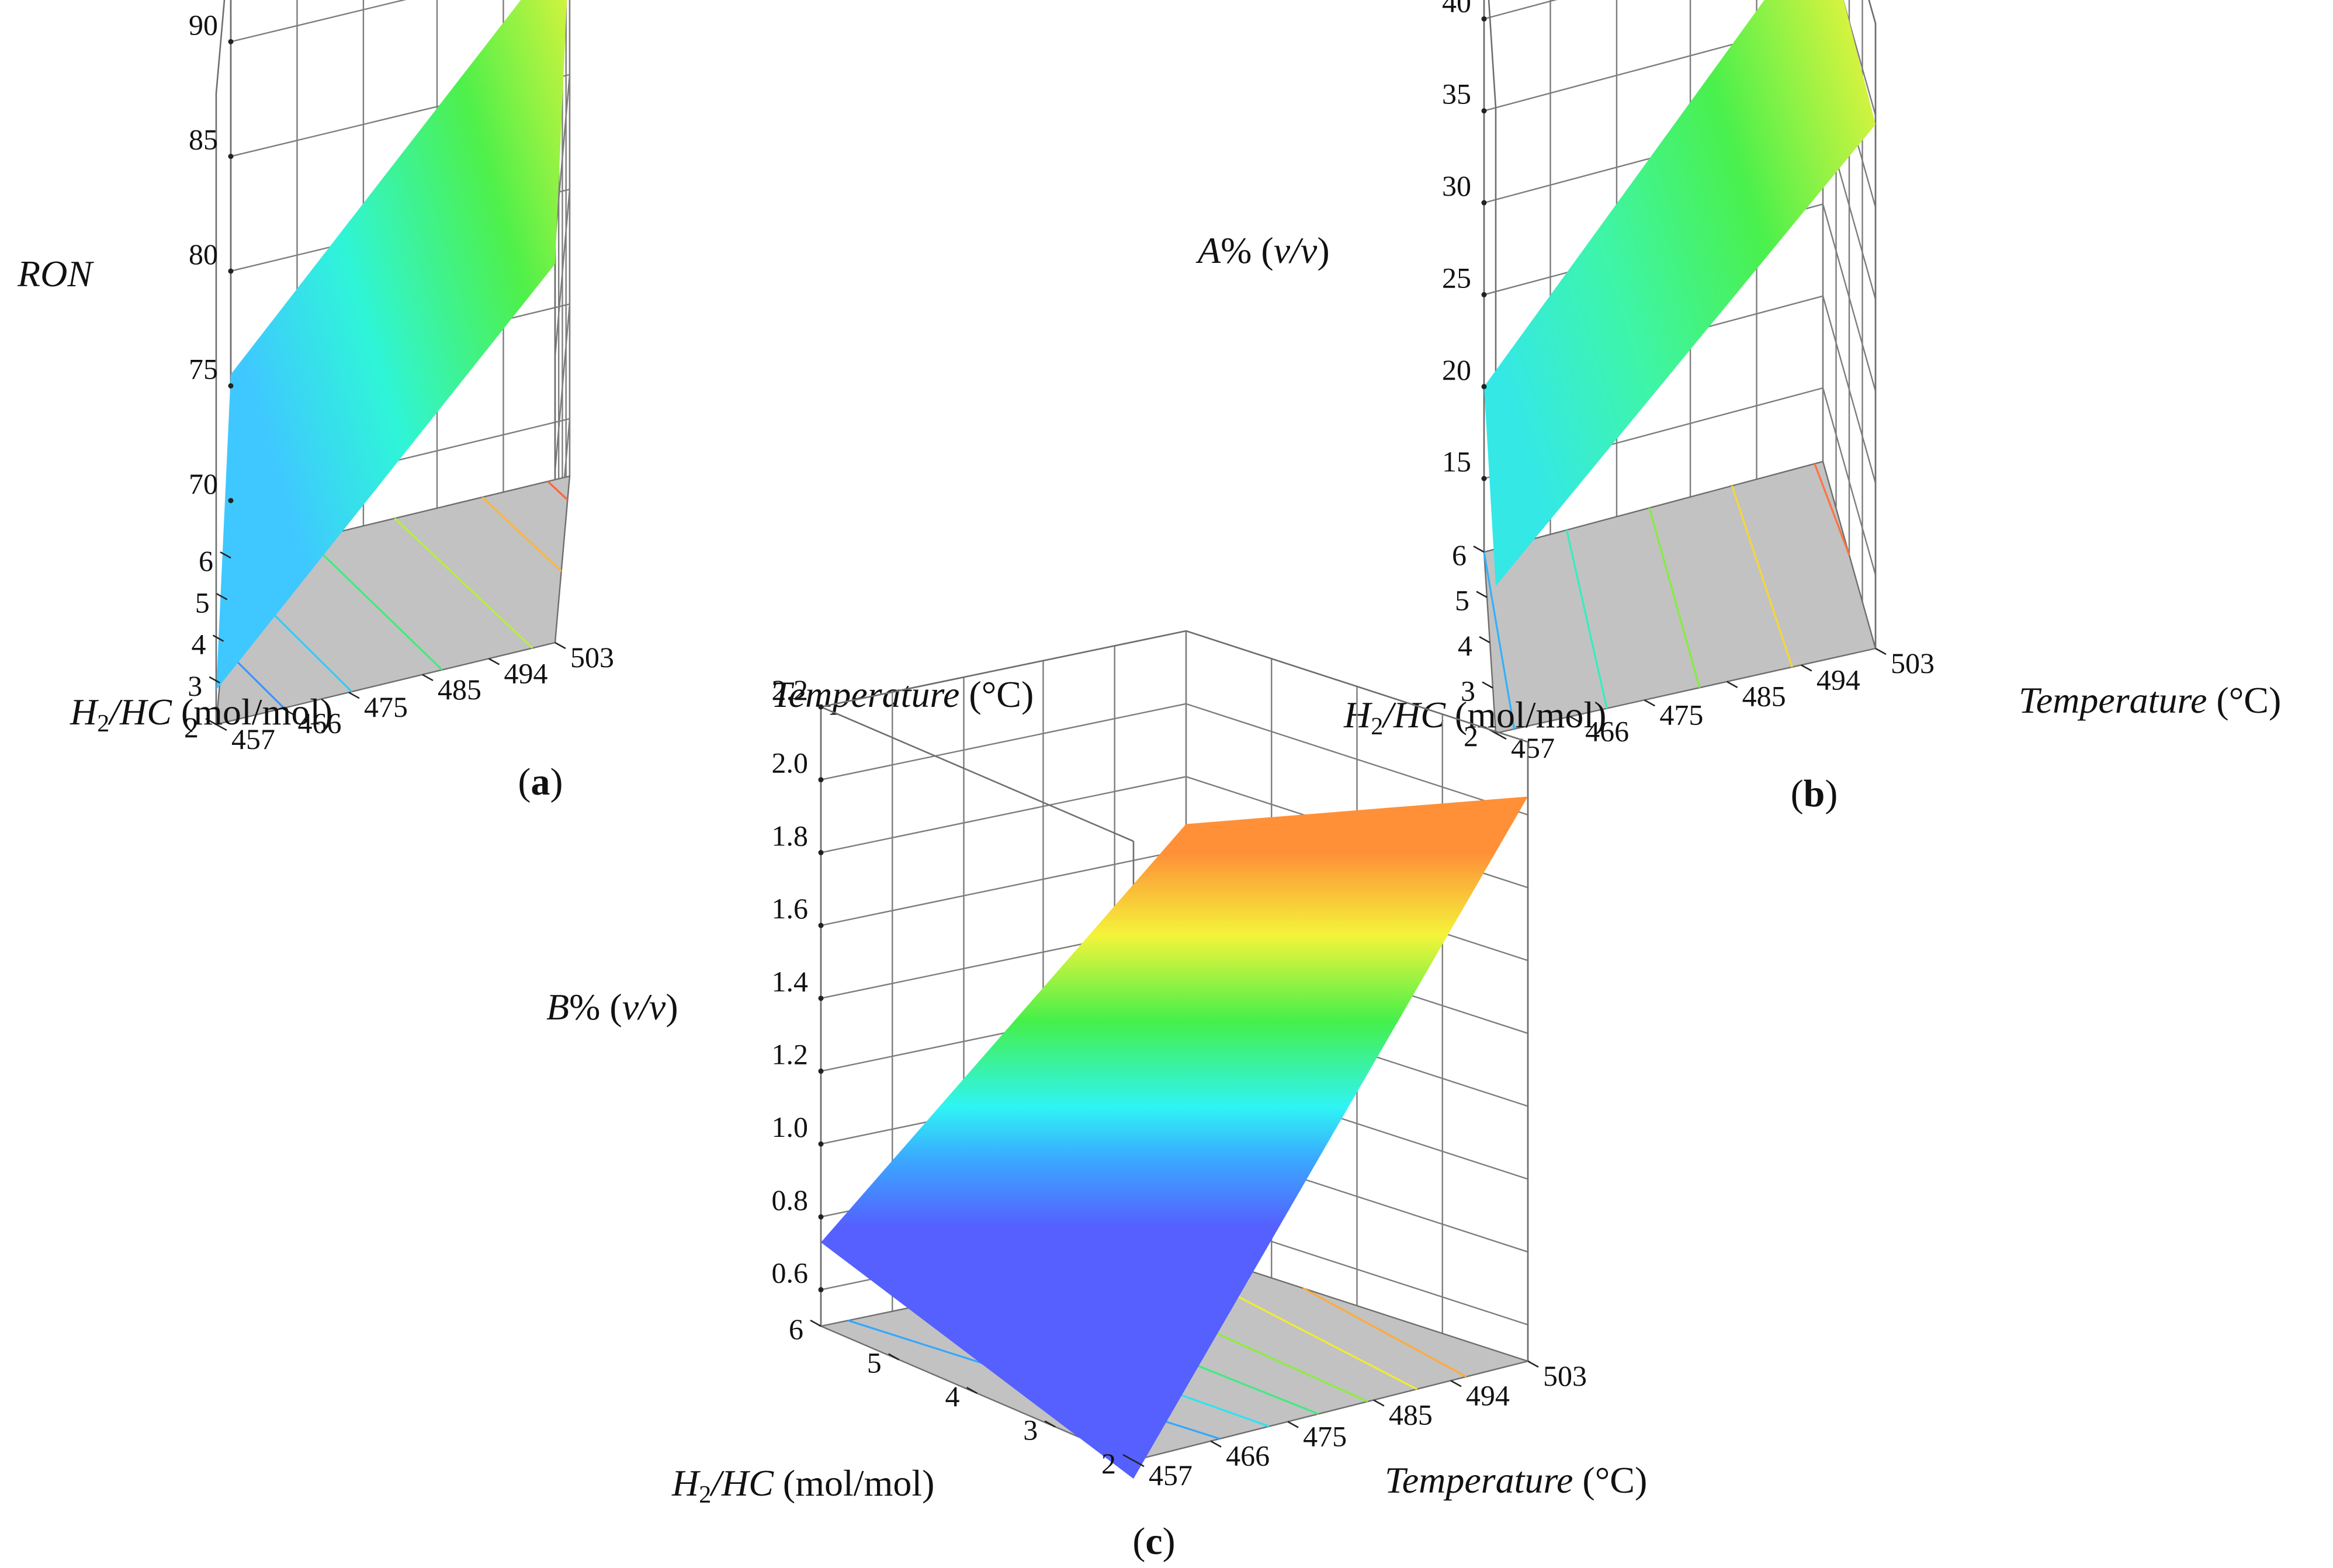  I want to click on y-axis-title-sub: 2, so click(705, 1495).